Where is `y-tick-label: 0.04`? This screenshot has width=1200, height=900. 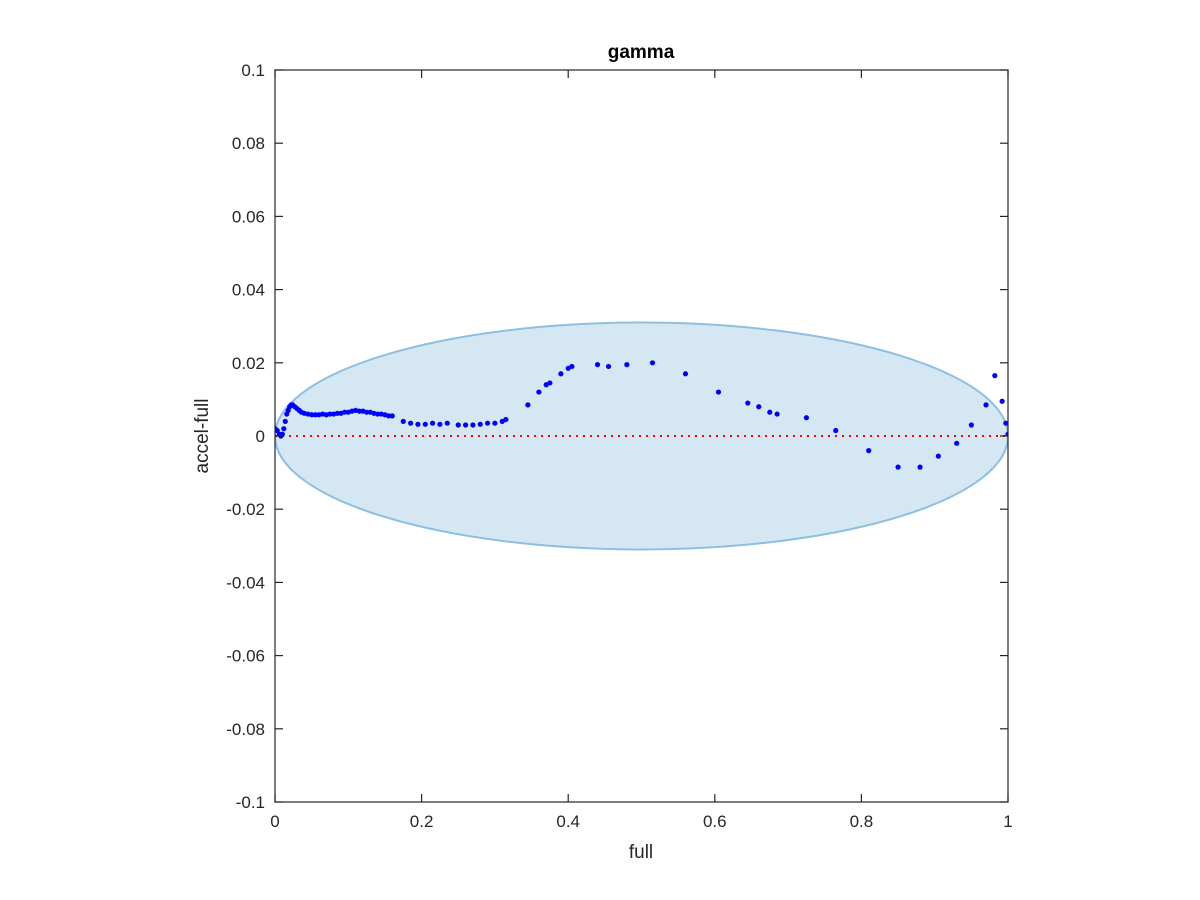 y-tick-label: 0.04 is located at coordinates (248, 290).